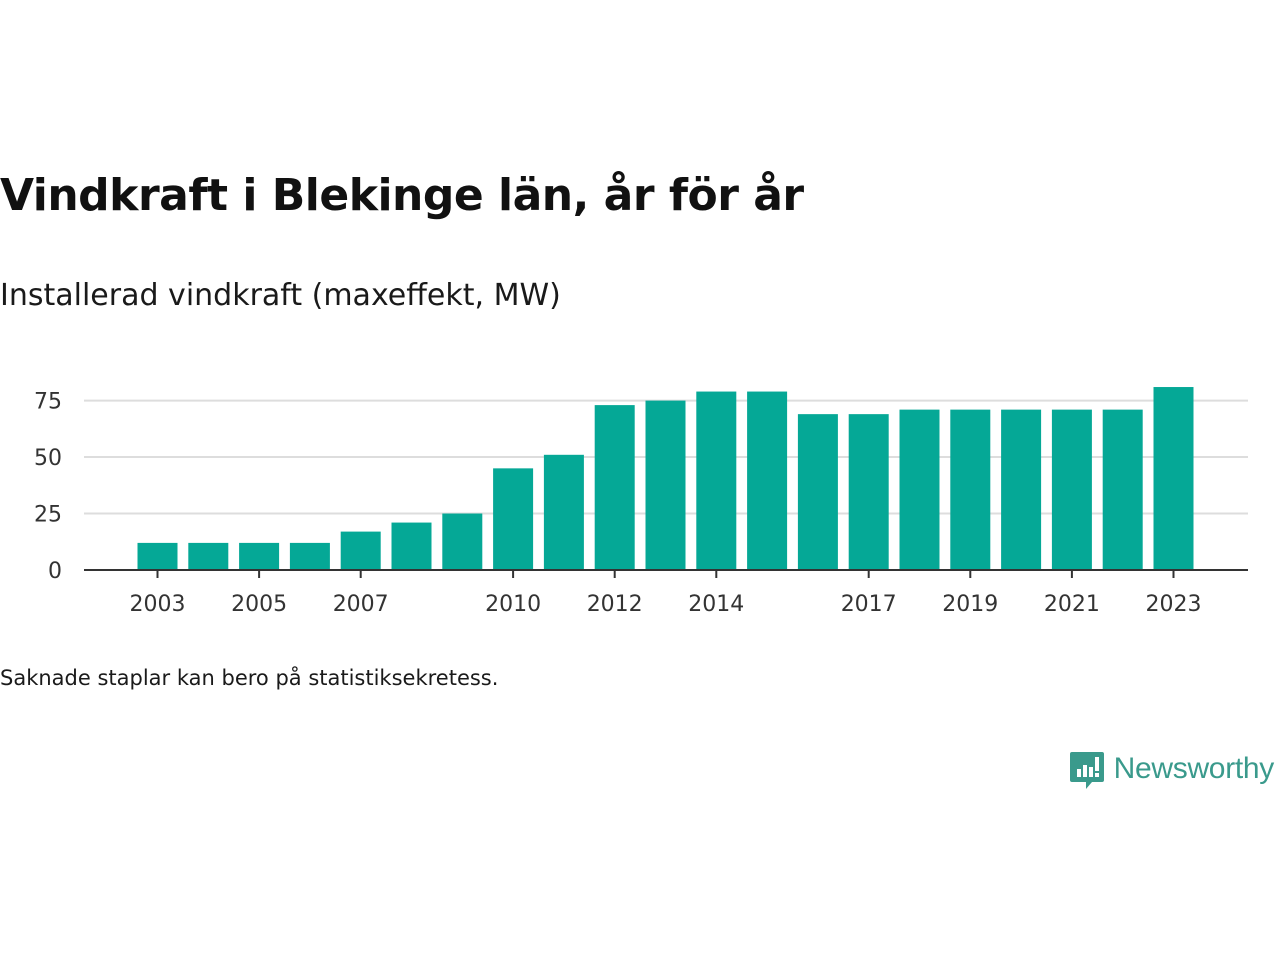 The width and height of the screenshot is (1280, 960). Describe the element at coordinates (55, 571) in the screenshot. I see `y-tick-label: 0` at that location.